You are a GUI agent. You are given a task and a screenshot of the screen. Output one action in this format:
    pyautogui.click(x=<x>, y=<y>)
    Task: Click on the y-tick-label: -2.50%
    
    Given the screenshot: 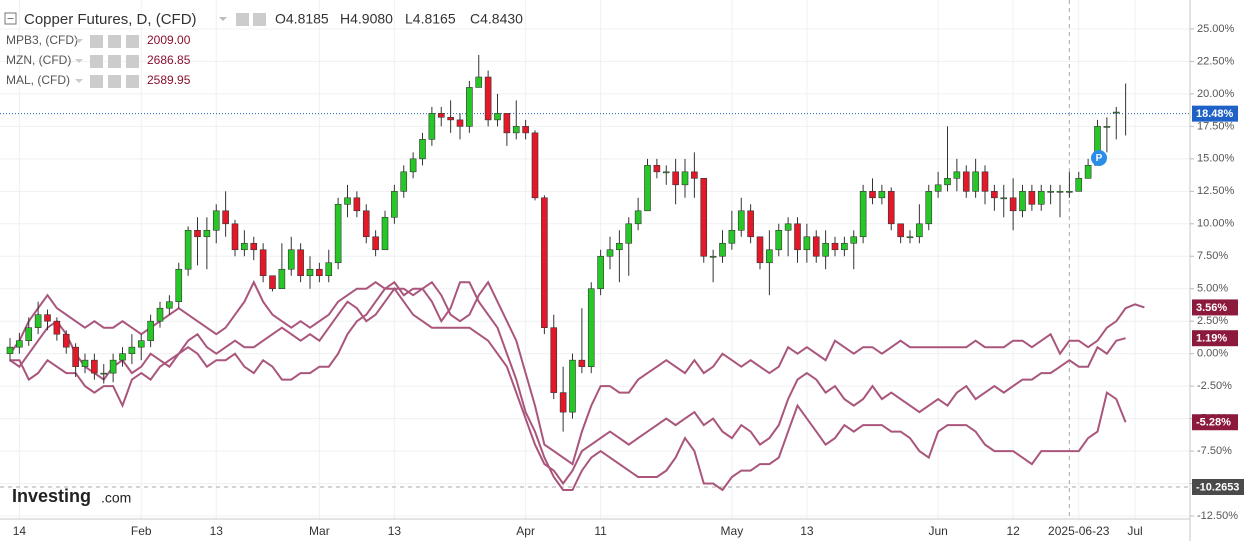 What is the action you would take?
    pyautogui.click(x=1214, y=386)
    